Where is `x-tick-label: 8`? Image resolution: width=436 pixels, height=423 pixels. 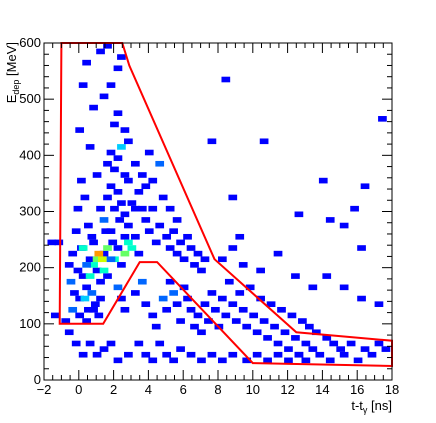
x-tick-label: 8 is located at coordinates (217, 389).